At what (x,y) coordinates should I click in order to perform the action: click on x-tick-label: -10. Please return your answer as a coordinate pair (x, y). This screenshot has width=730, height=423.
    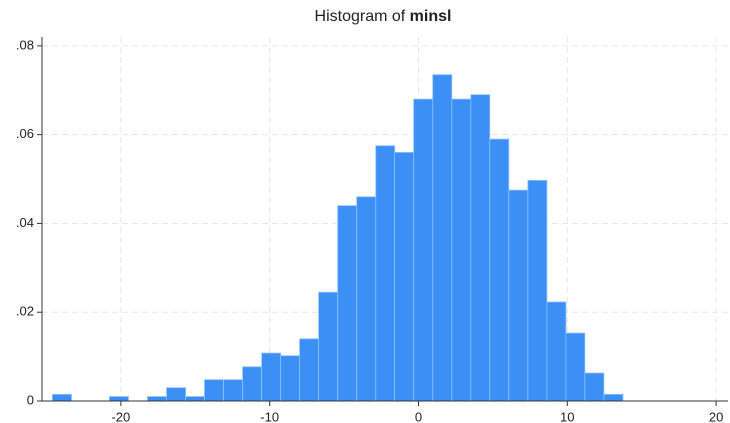
    Looking at the image, I should click on (269, 416).